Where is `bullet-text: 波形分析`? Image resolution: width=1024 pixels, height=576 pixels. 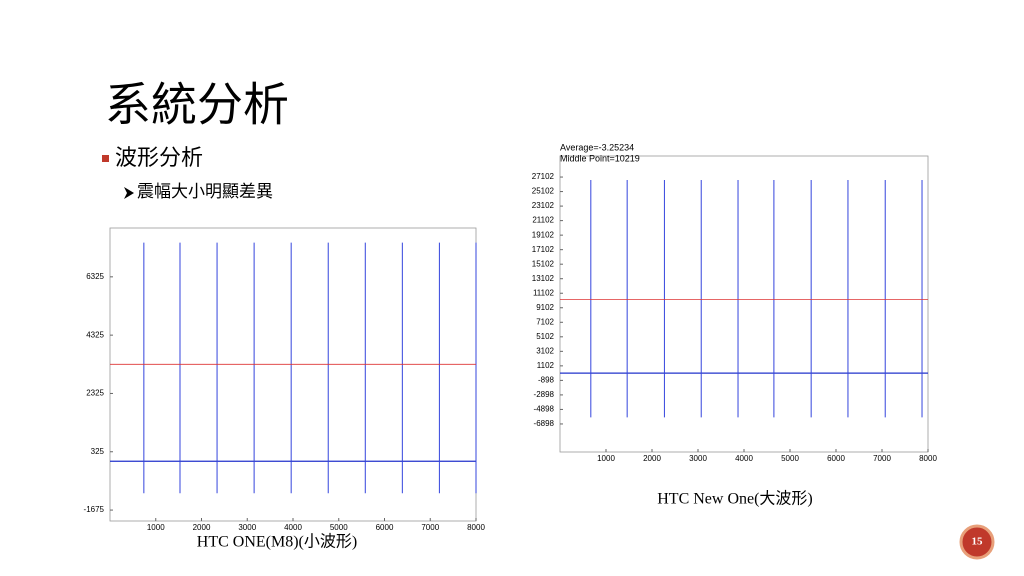
bullet-text: 波形分析 is located at coordinates (159, 157).